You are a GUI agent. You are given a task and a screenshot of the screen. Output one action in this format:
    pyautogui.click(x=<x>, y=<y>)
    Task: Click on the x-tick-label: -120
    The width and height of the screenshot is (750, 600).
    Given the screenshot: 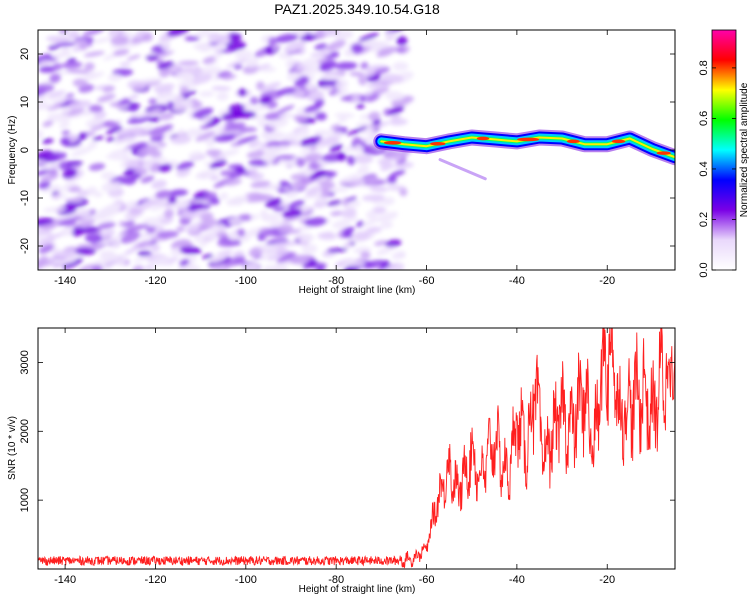 What is the action you would take?
    pyautogui.click(x=155, y=281)
    